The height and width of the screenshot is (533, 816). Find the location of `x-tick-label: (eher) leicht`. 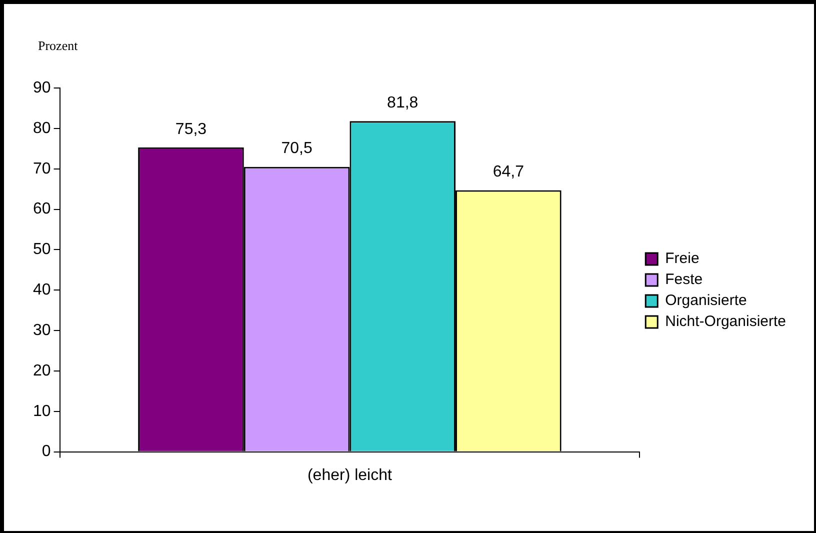

x-tick-label: (eher) leicht is located at coordinates (349, 475).